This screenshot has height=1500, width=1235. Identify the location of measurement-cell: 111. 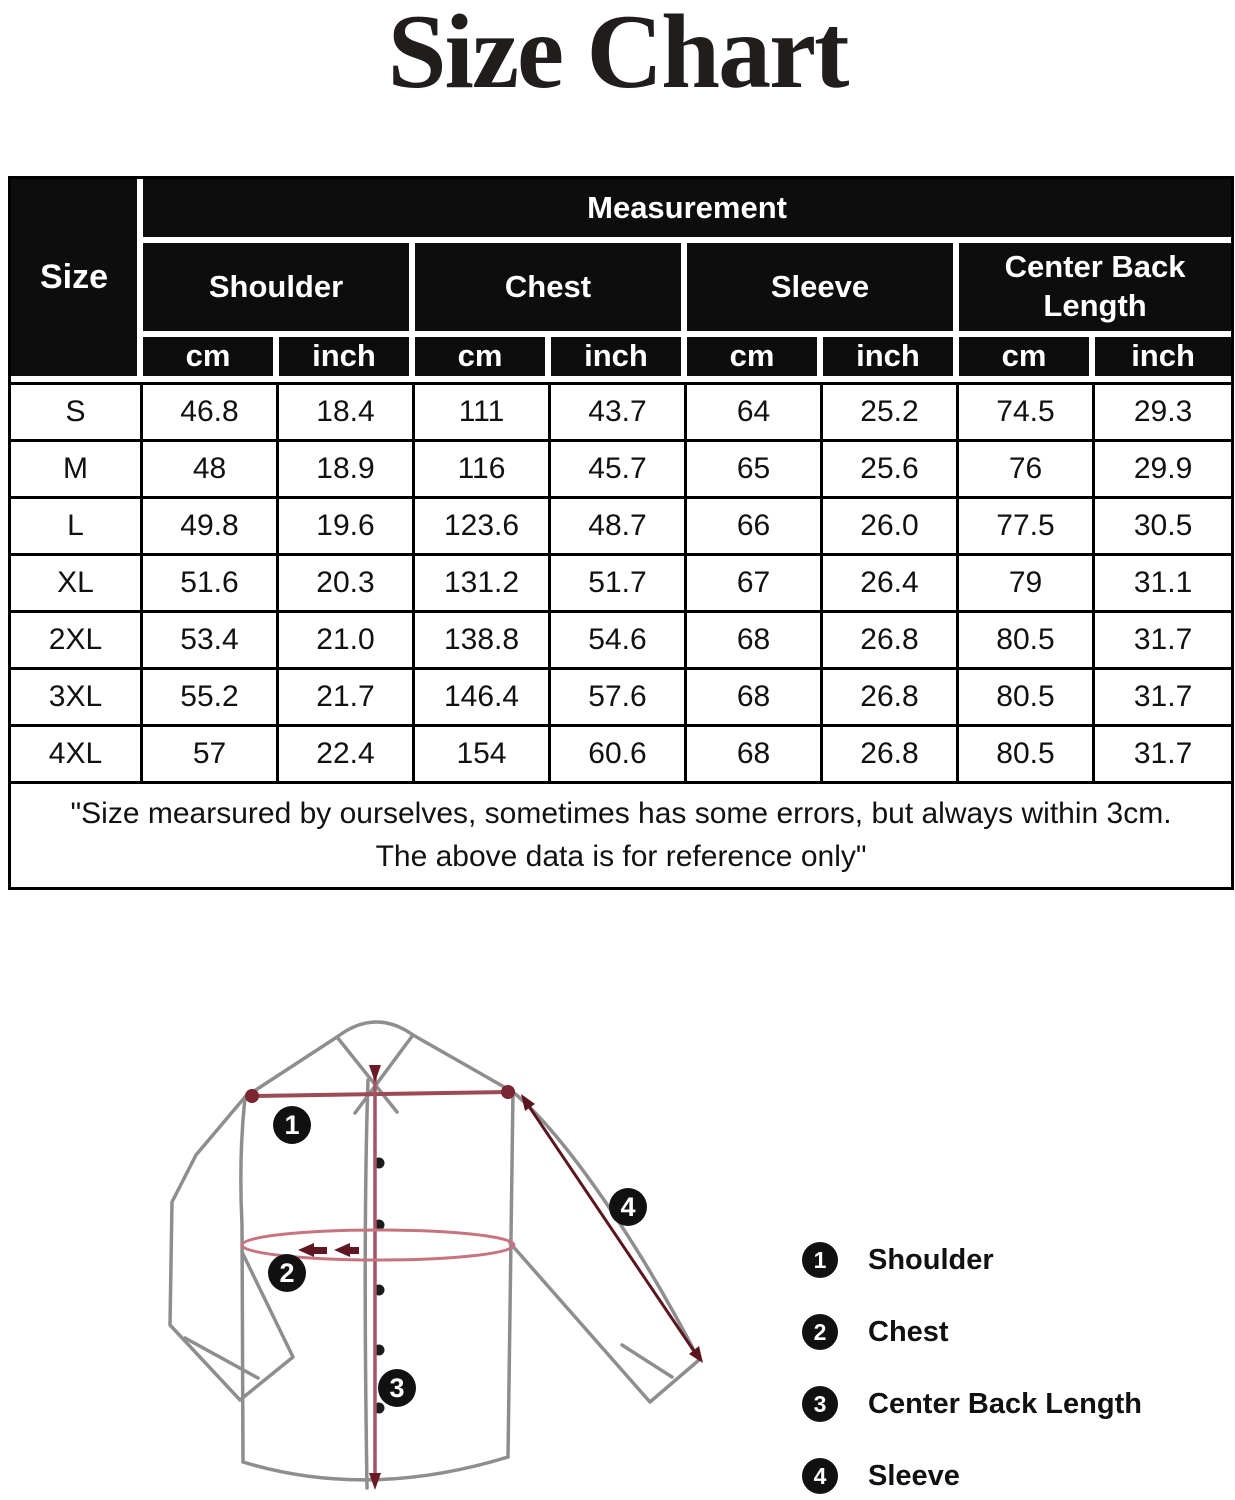
(483, 410).